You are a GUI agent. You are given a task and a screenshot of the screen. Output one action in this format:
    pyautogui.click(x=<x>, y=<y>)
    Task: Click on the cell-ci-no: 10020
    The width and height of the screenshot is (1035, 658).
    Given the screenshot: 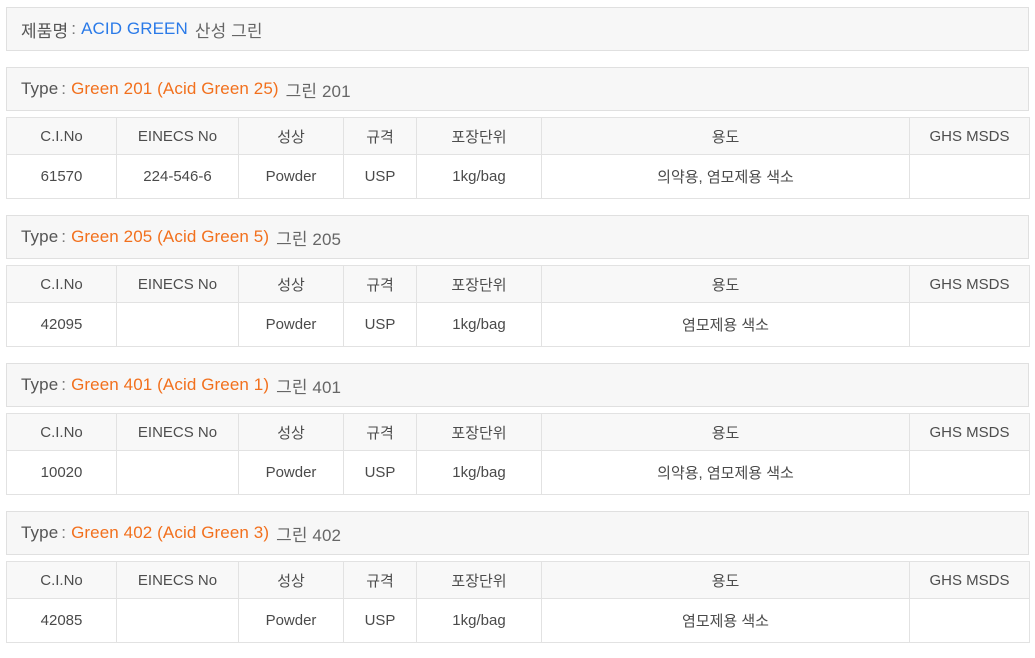 What is the action you would take?
    pyautogui.click(x=61, y=472)
    